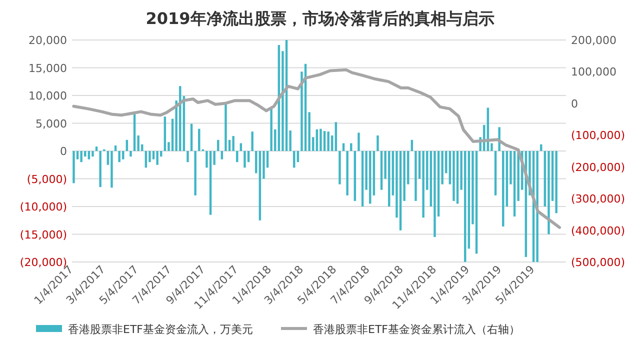  I want to click on y2-tick-label: (500,000), so click(598, 262).